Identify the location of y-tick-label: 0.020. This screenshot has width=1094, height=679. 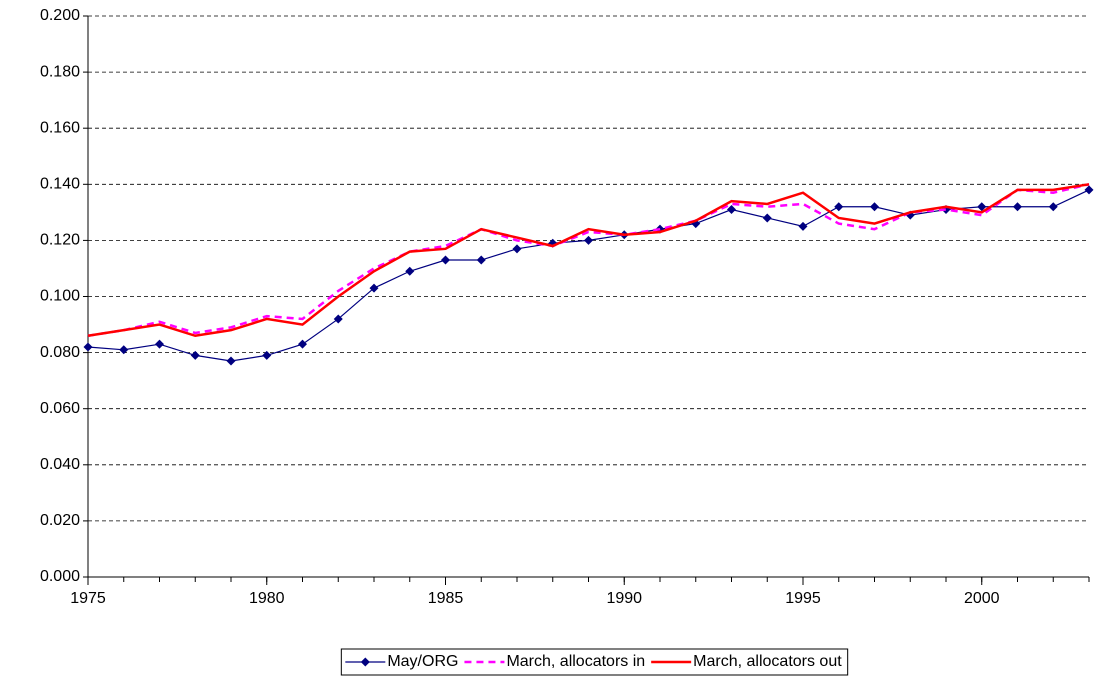
(60, 520).